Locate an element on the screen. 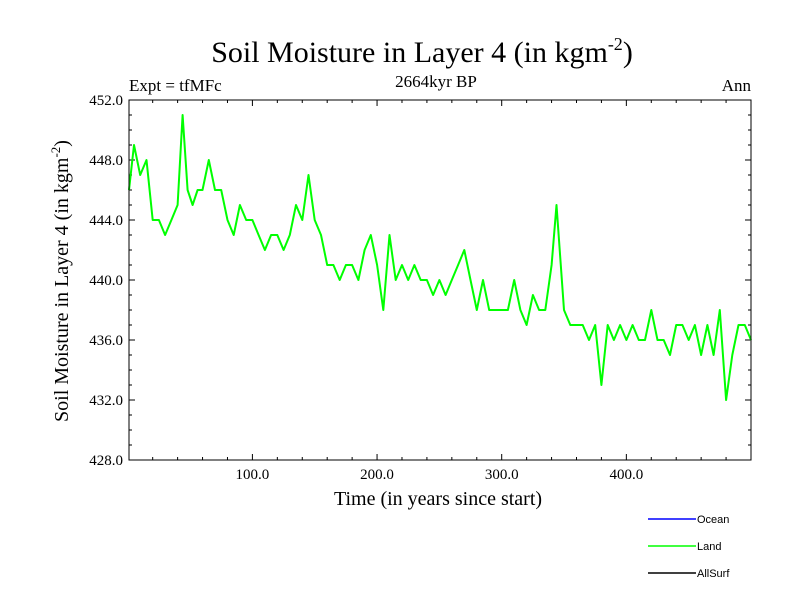  y-tick-label: 448.0 is located at coordinates (106, 161).